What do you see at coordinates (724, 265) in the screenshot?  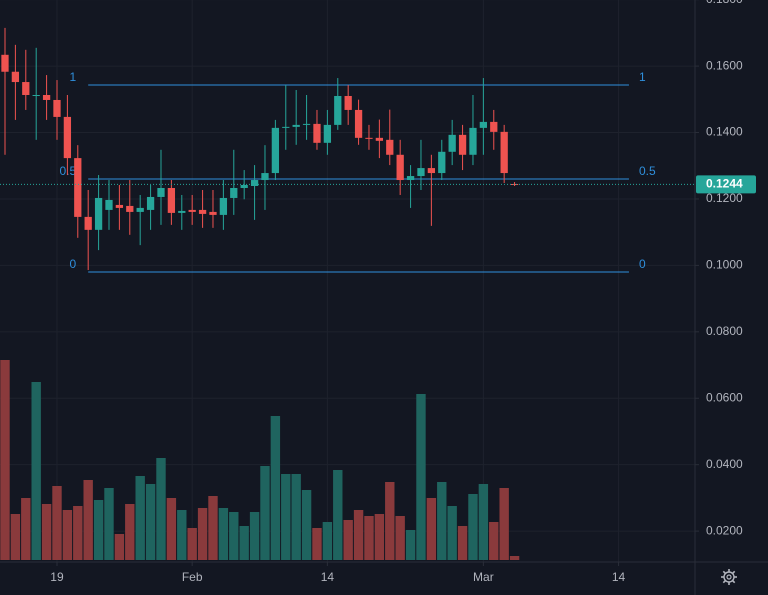 I see `y-tick-label: 0.1000` at bounding box center [724, 265].